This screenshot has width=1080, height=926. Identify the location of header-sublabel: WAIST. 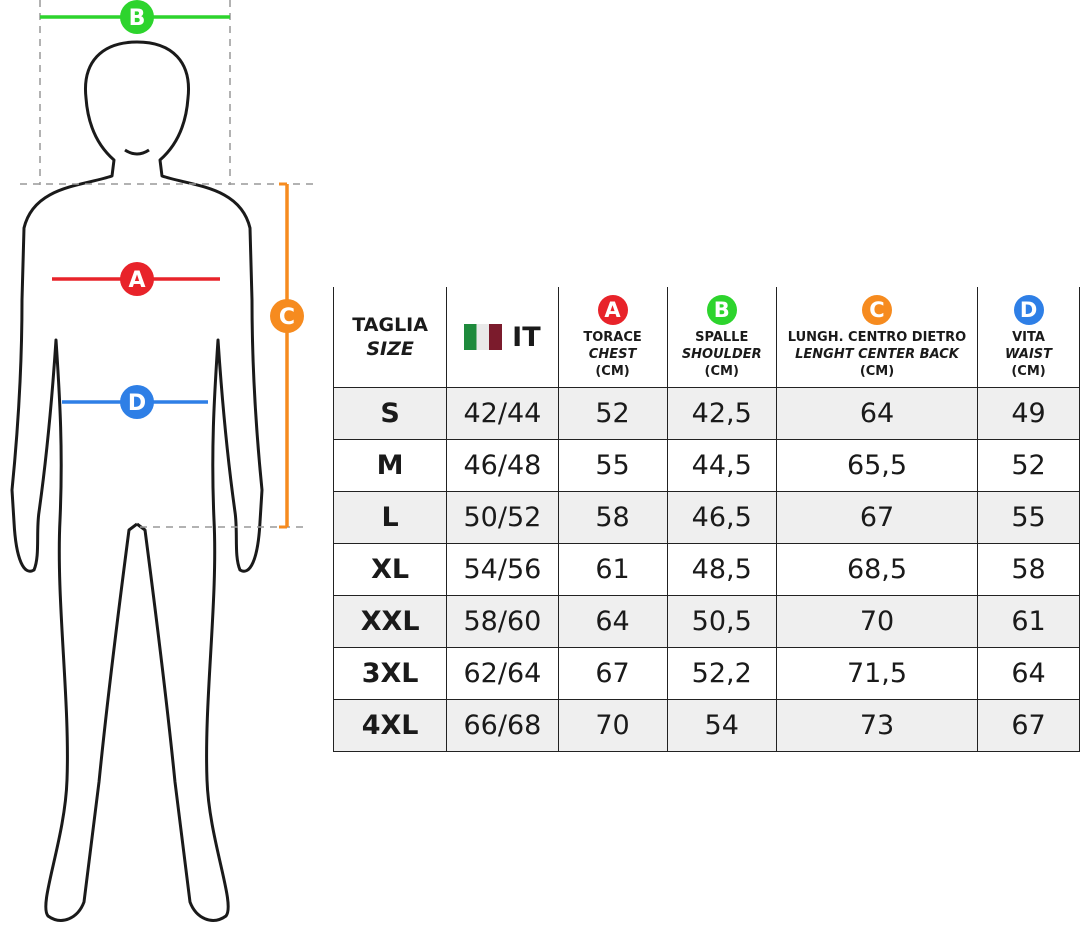
(1029, 354).